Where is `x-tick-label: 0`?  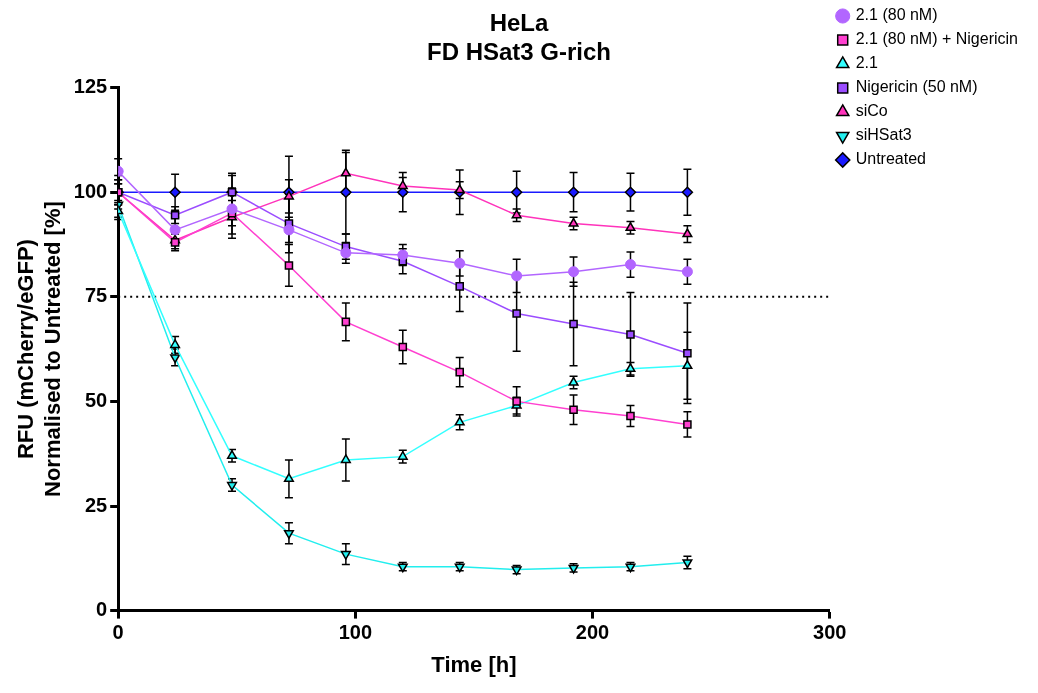
x-tick-label: 0 is located at coordinates (118, 632).